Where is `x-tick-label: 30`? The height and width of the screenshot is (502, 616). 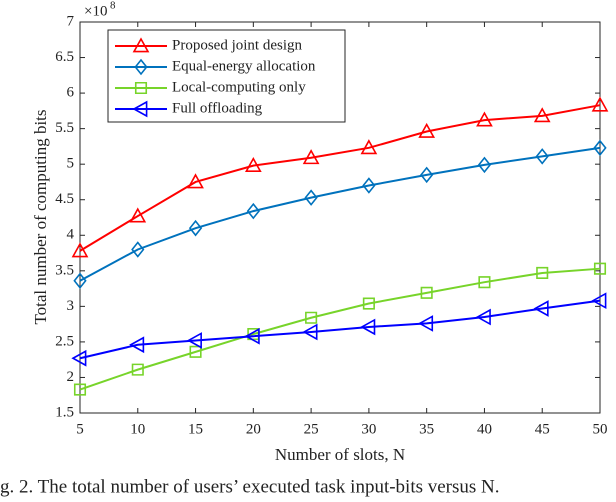
x-tick-label: 30 is located at coordinates (368, 429).